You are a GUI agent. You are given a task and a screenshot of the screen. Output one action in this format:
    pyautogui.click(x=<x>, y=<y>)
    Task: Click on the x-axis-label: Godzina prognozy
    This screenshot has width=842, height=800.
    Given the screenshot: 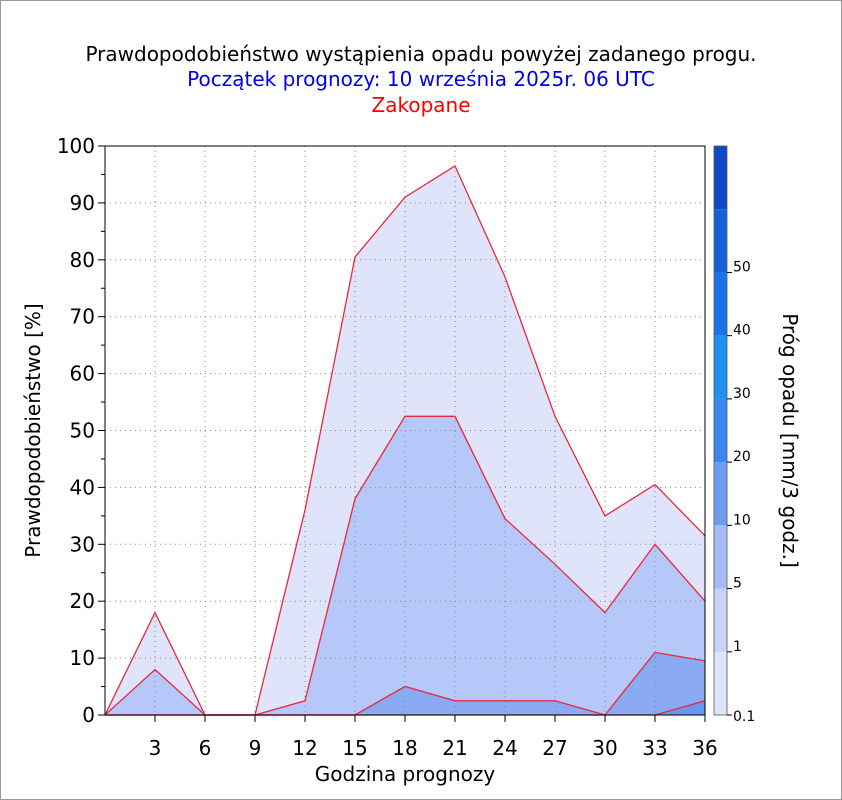 What is the action you would take?
    pyautogui.click(x=405, y=774)
    